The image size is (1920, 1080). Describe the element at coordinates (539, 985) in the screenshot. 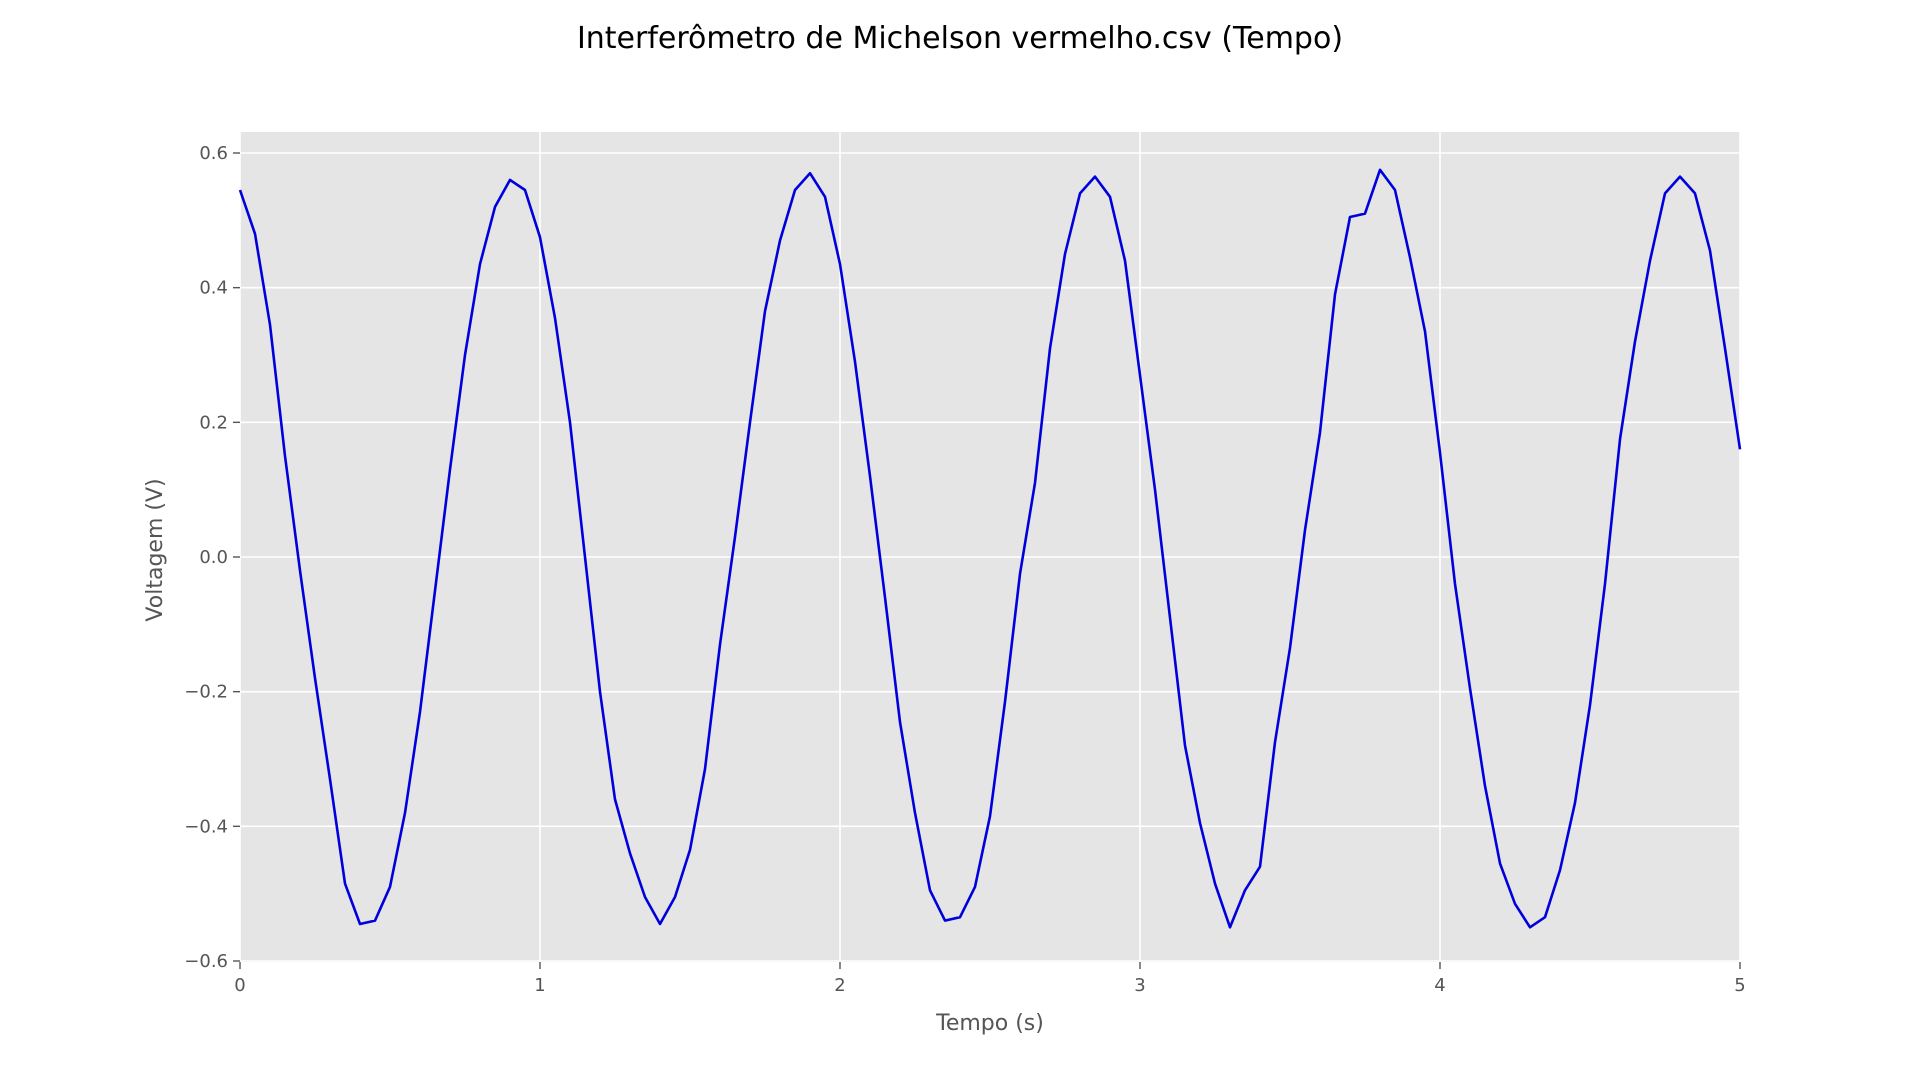

I see `x-tick-label: 1` at that location.